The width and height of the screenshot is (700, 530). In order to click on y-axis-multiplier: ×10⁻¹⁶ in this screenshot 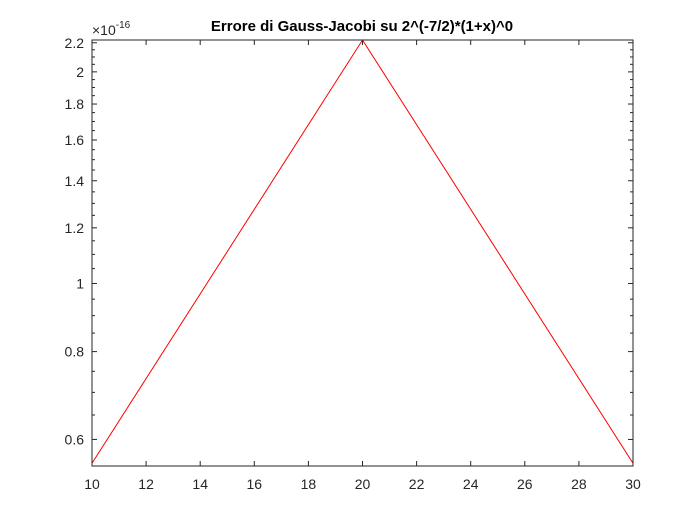, I will do `click(111, 29)`.